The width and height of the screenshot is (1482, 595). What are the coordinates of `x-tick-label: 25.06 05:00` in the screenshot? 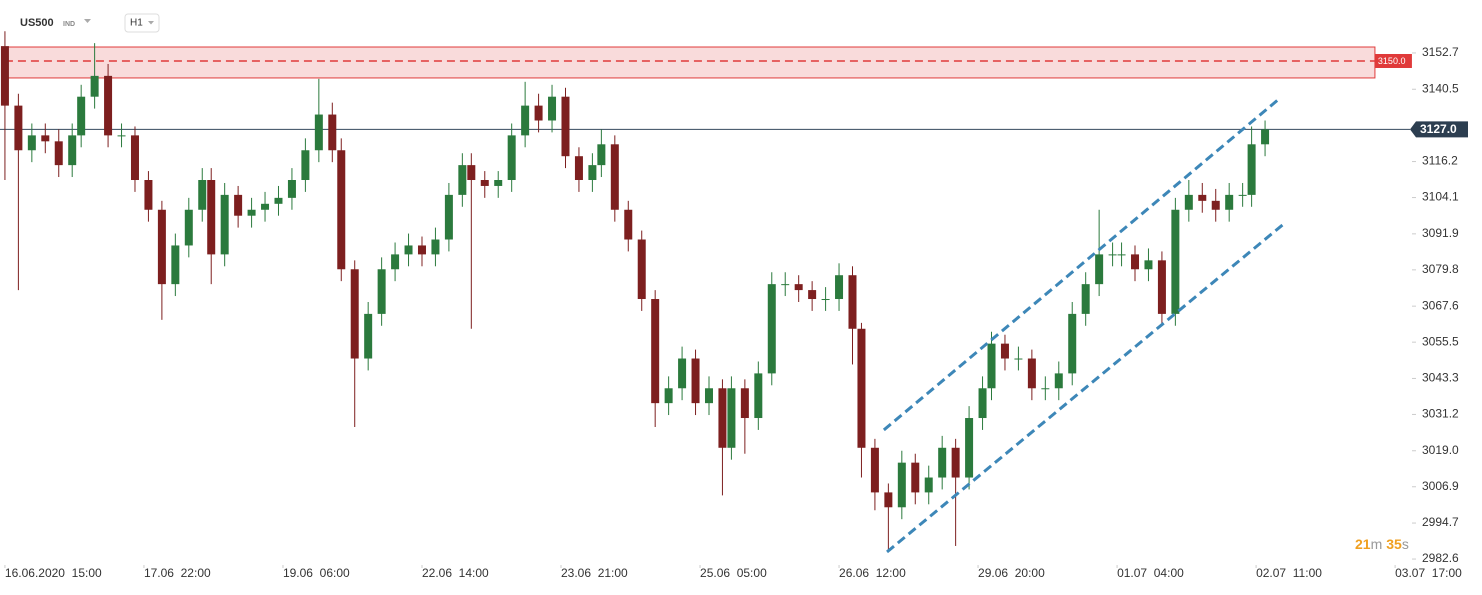 It's located at (733, 573).